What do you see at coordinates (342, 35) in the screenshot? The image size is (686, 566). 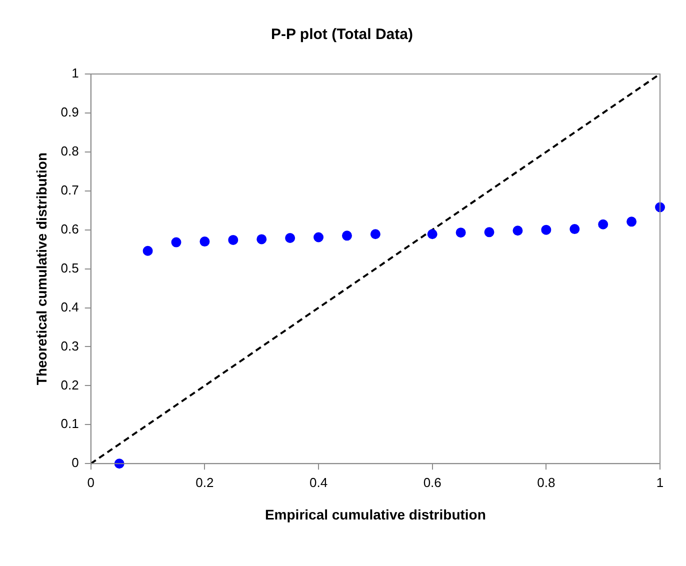 I see `chart-title: P-P plot (Total Data)` at bounding box center [342, 35].